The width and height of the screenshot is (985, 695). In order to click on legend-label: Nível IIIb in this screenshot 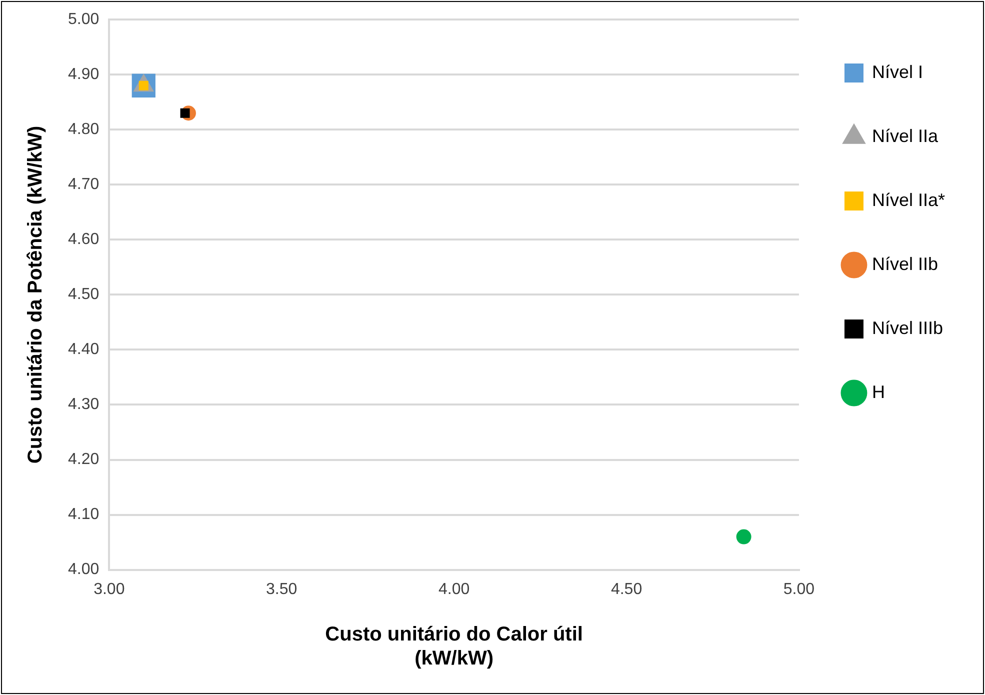, I will do `click(908, 328)`.